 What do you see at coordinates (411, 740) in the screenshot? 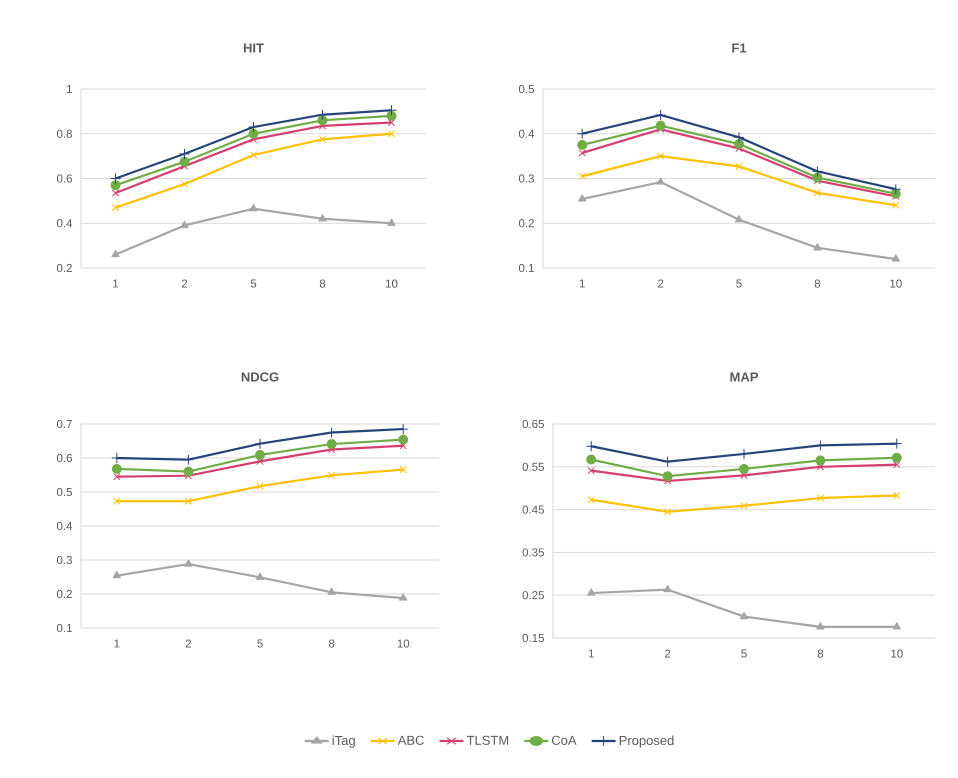
I see `legend-label: ABC` at bounding box center [411, 740].